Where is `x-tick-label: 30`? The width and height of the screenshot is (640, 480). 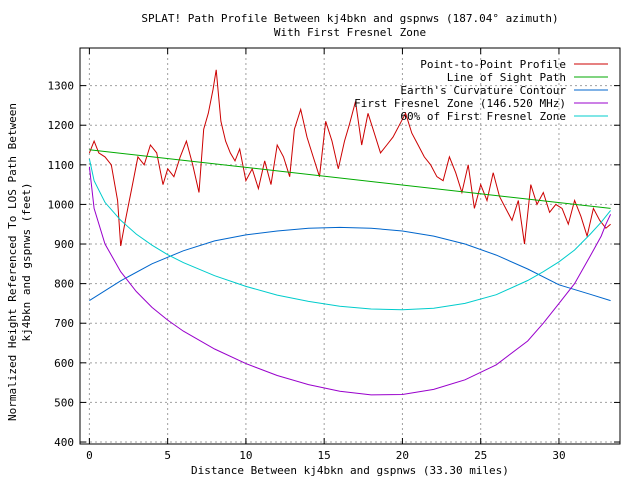
x-tick-label: 30 is located at coordinates (558, 455).